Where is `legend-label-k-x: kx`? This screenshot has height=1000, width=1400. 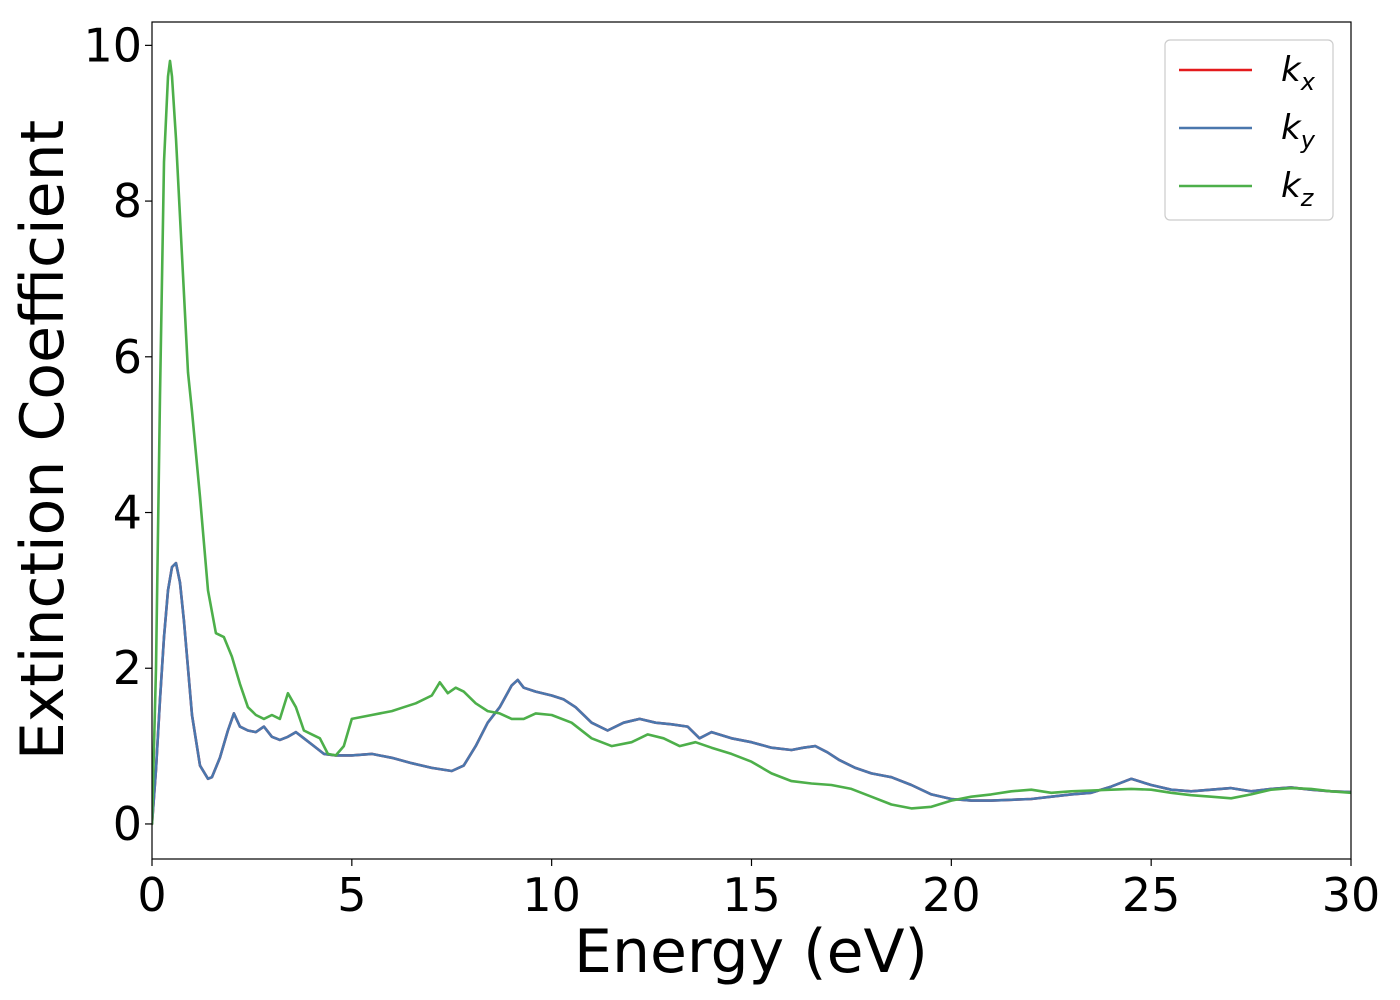 legend-label-k-x: kx is located at coordinates (1298, 73).